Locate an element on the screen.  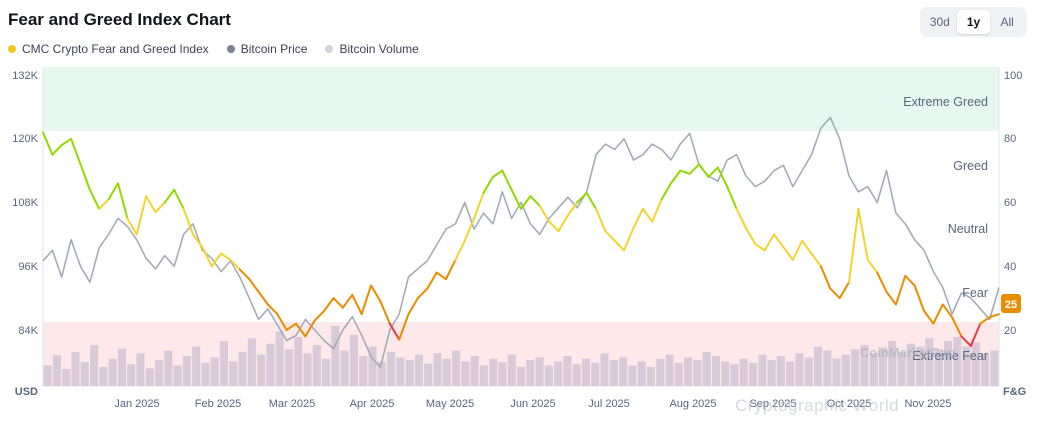
range-1y-button: 1y is located at coordinates (973, 22).